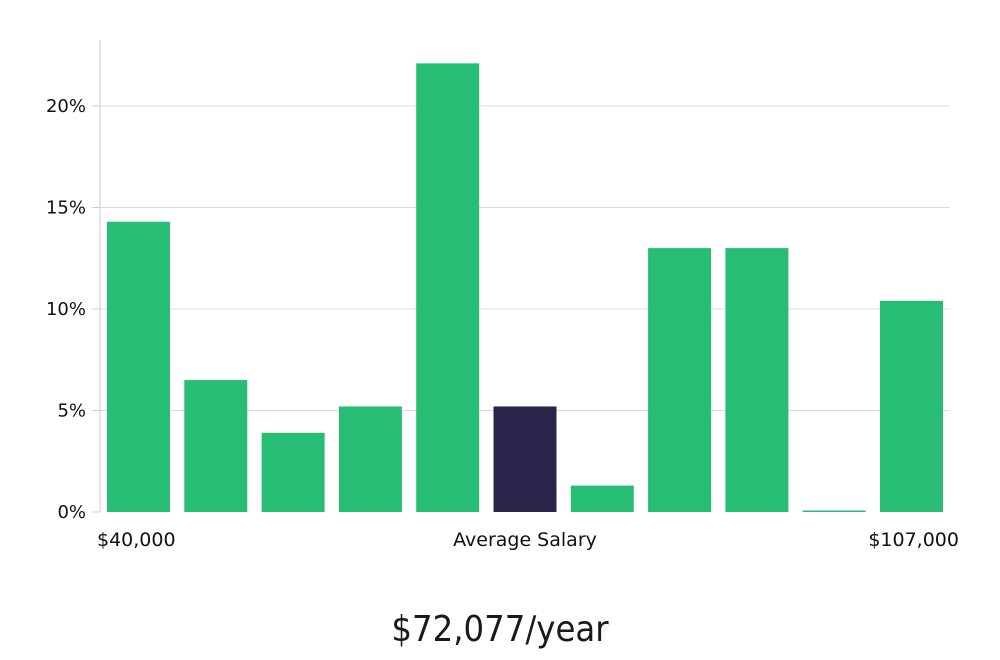 Image resolution: width=1000 pixels, height=660 pixels. I want to click on x-label-min-salary: $40,000, so click(136, 540).